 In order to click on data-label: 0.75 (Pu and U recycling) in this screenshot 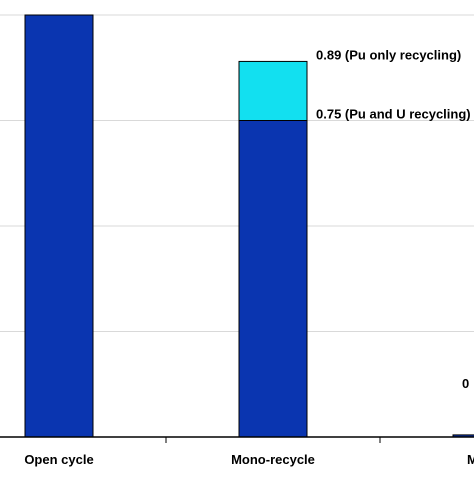, I will do `click(393, 114)`.